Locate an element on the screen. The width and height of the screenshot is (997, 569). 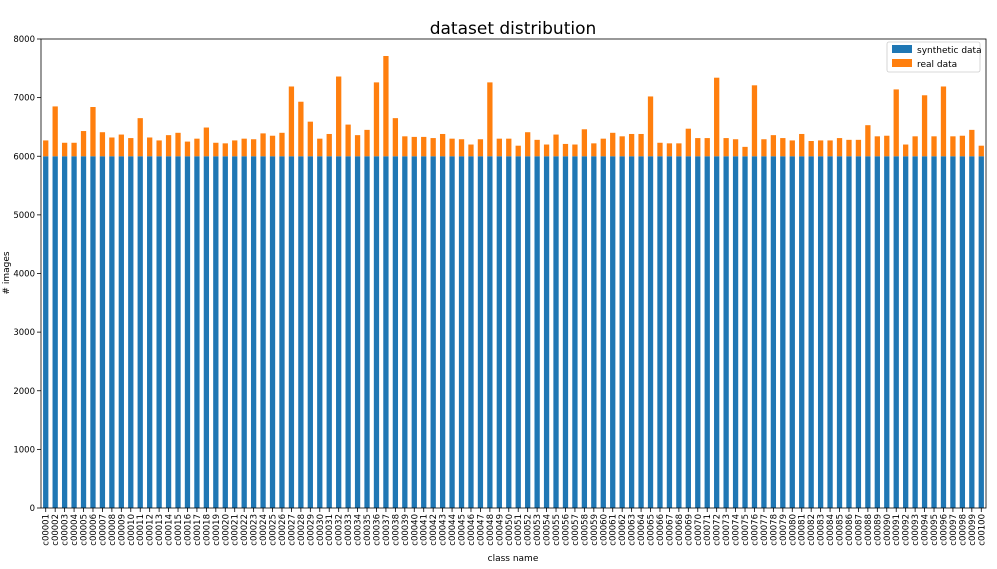
x-tick-label: c00011 is located at coordinates (141, 530).